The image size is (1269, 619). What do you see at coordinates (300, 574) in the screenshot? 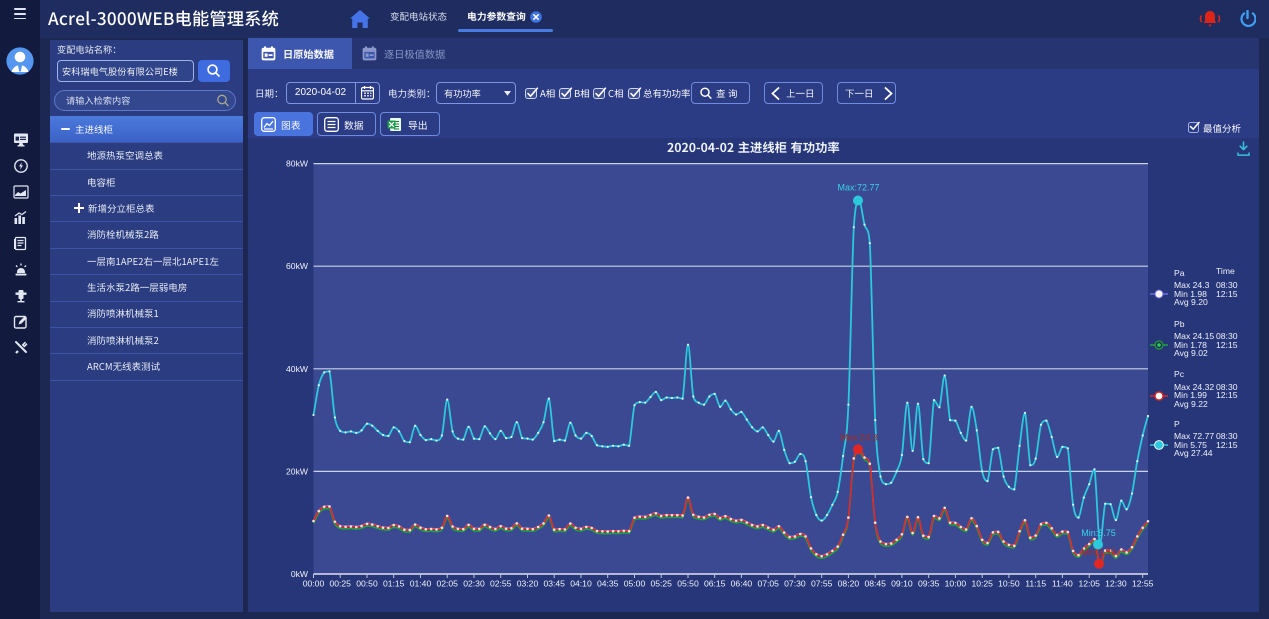
I see `svg-text: 0kW` at bounding box center [300, 574].